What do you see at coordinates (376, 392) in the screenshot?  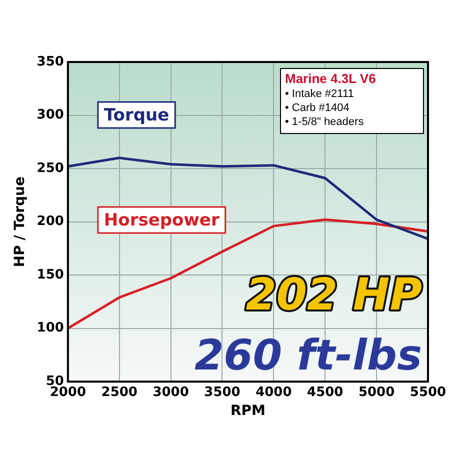 I see `x-tick-label: 5000` at bounding box center [376, 392].